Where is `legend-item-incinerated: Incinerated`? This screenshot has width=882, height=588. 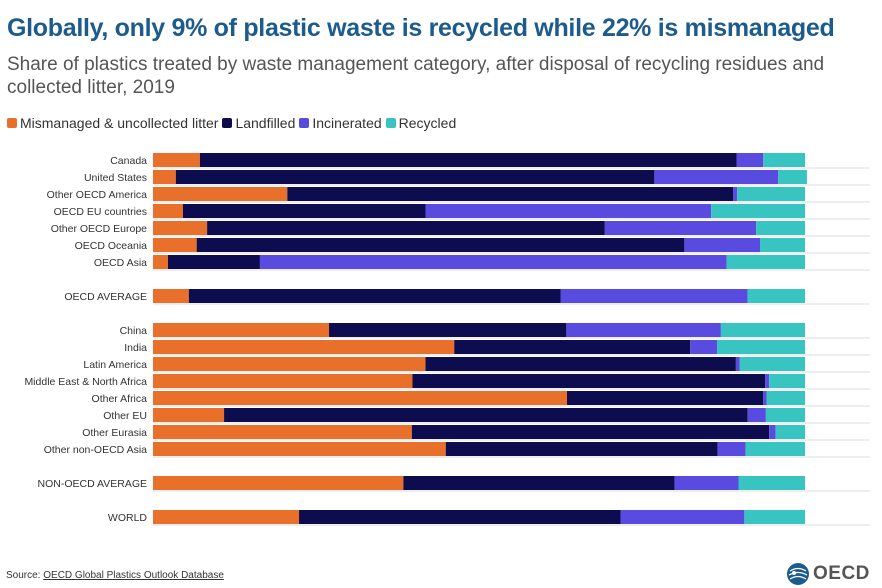 legend-item-incinerated: Incinerated is located at coordinates (340, 123).